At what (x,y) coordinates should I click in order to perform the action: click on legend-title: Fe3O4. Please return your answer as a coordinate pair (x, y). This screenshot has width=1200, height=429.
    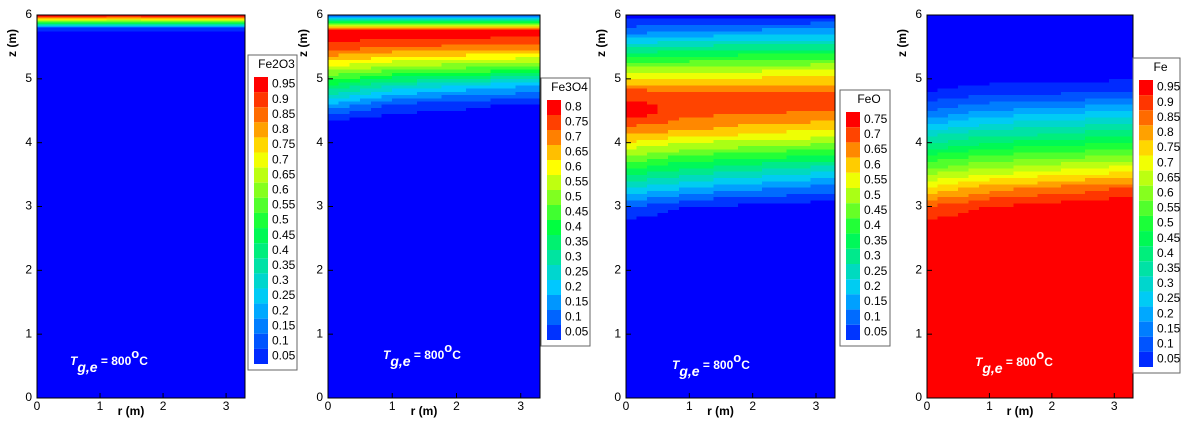
    Looking at the image, I should click on (569, 87).